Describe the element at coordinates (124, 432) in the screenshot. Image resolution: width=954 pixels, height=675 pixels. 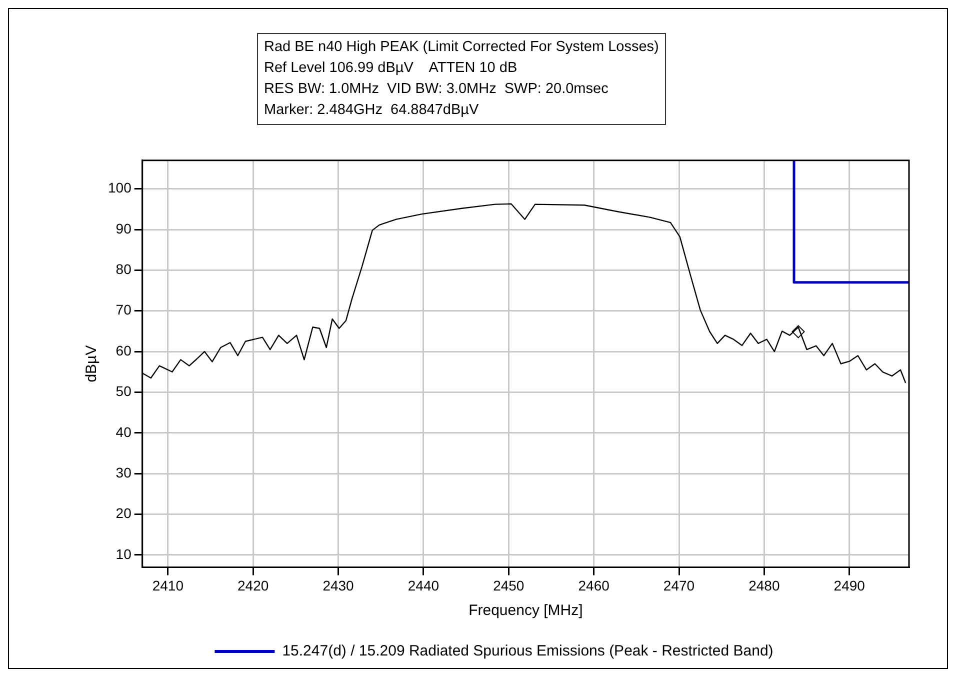
I see `y-tick-label: 40` at that location.